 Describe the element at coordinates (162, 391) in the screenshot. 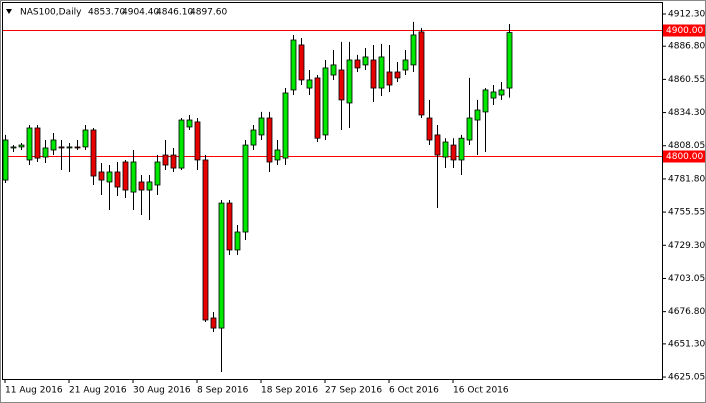

I see `x-tick-label: 30 Aug 2016` at that location.